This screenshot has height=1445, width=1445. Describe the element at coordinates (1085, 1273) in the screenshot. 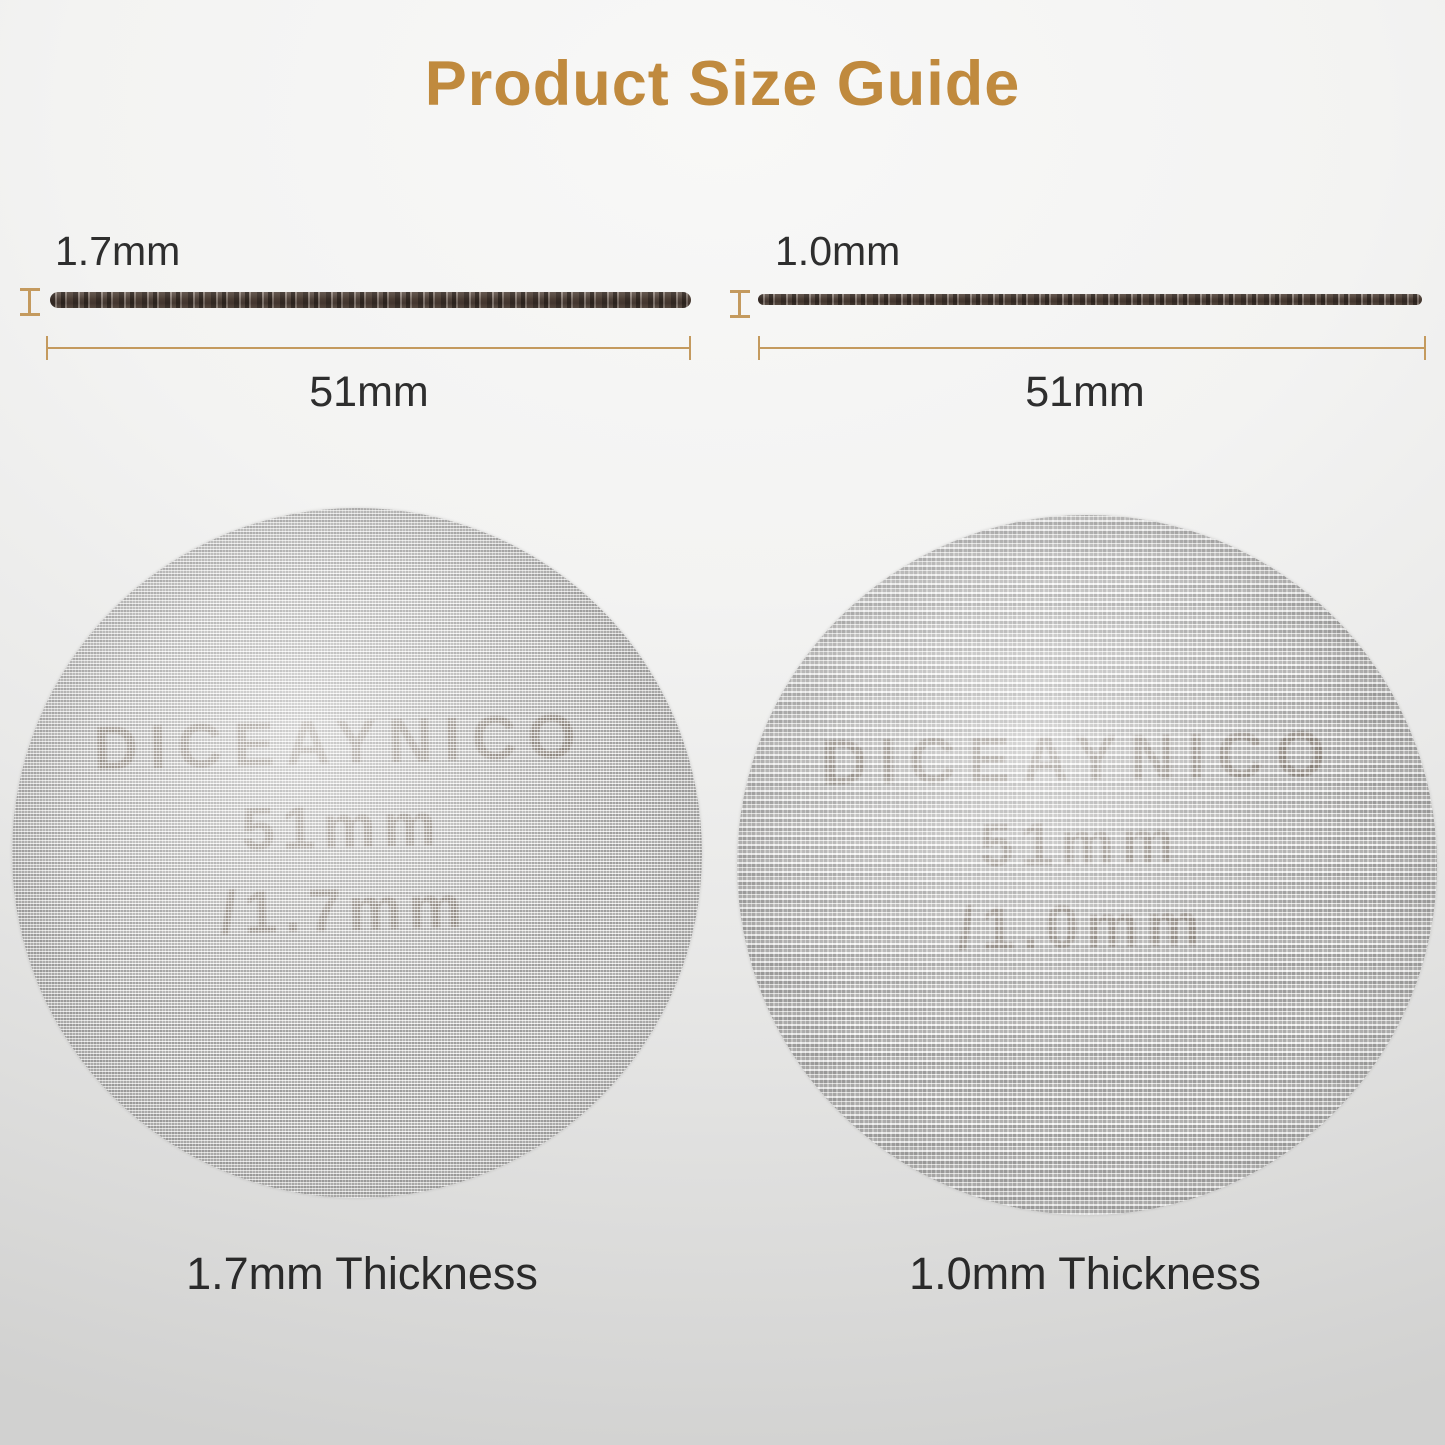

I see `caption-right: 1.0mm Thickness` at that location.